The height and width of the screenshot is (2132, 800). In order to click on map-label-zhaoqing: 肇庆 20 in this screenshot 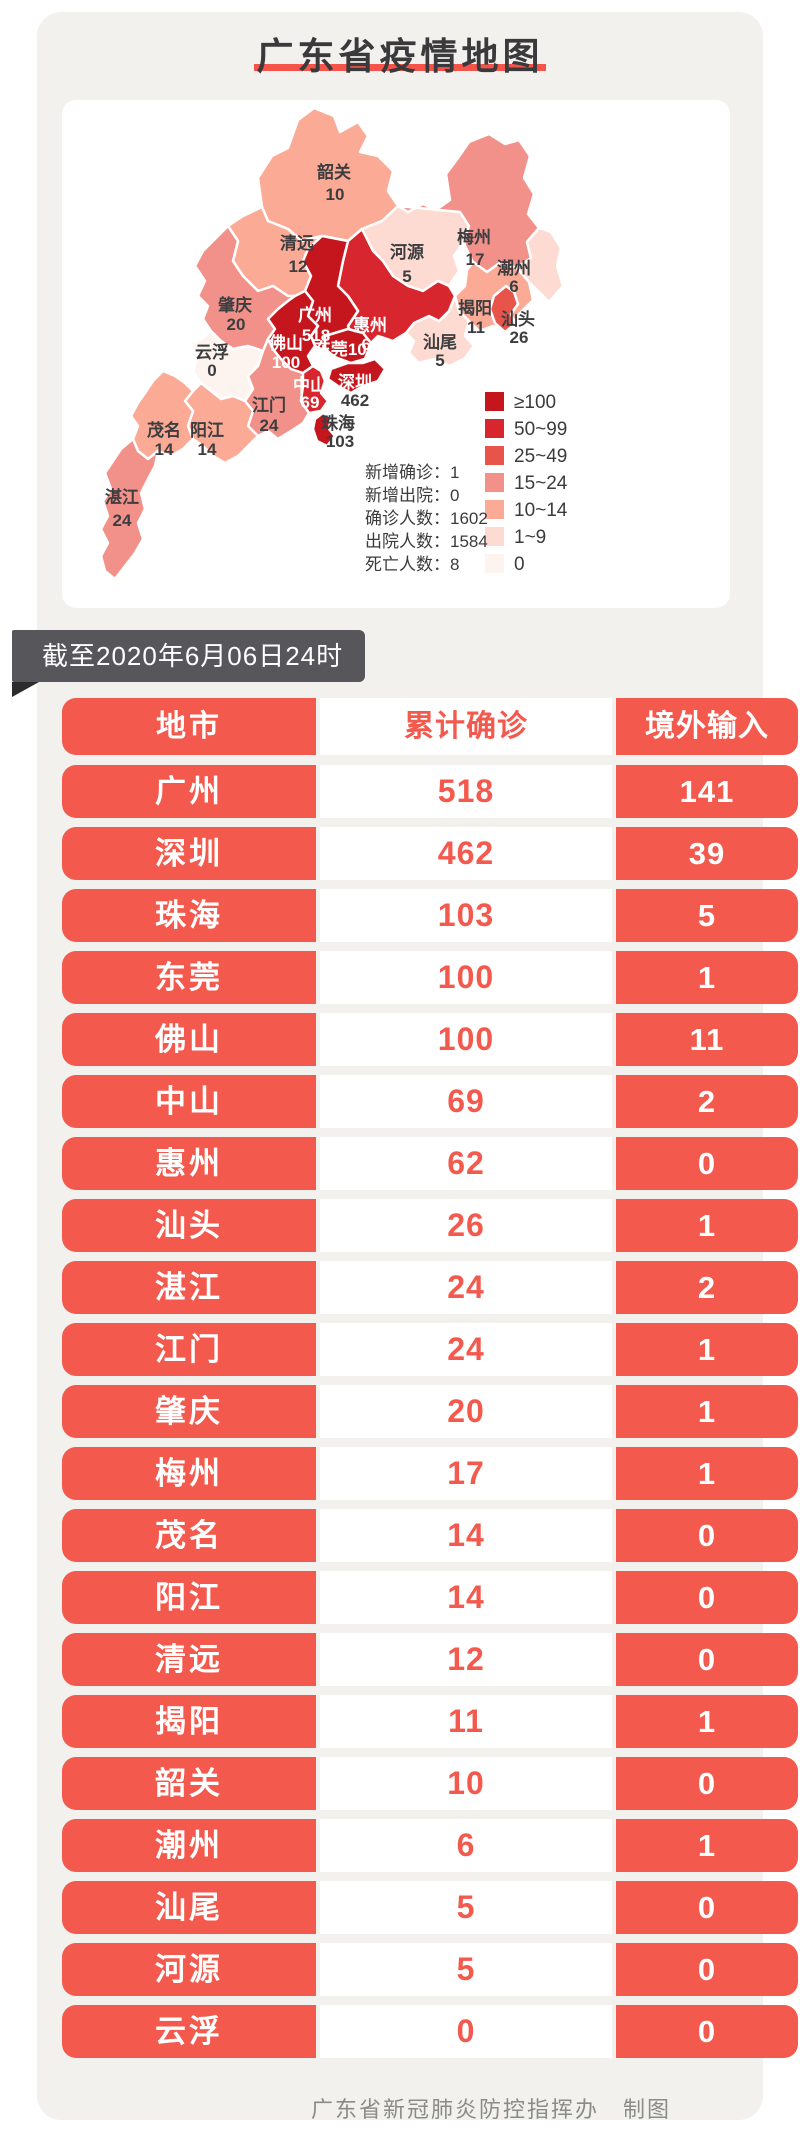, I will do `click(235, 314)`.